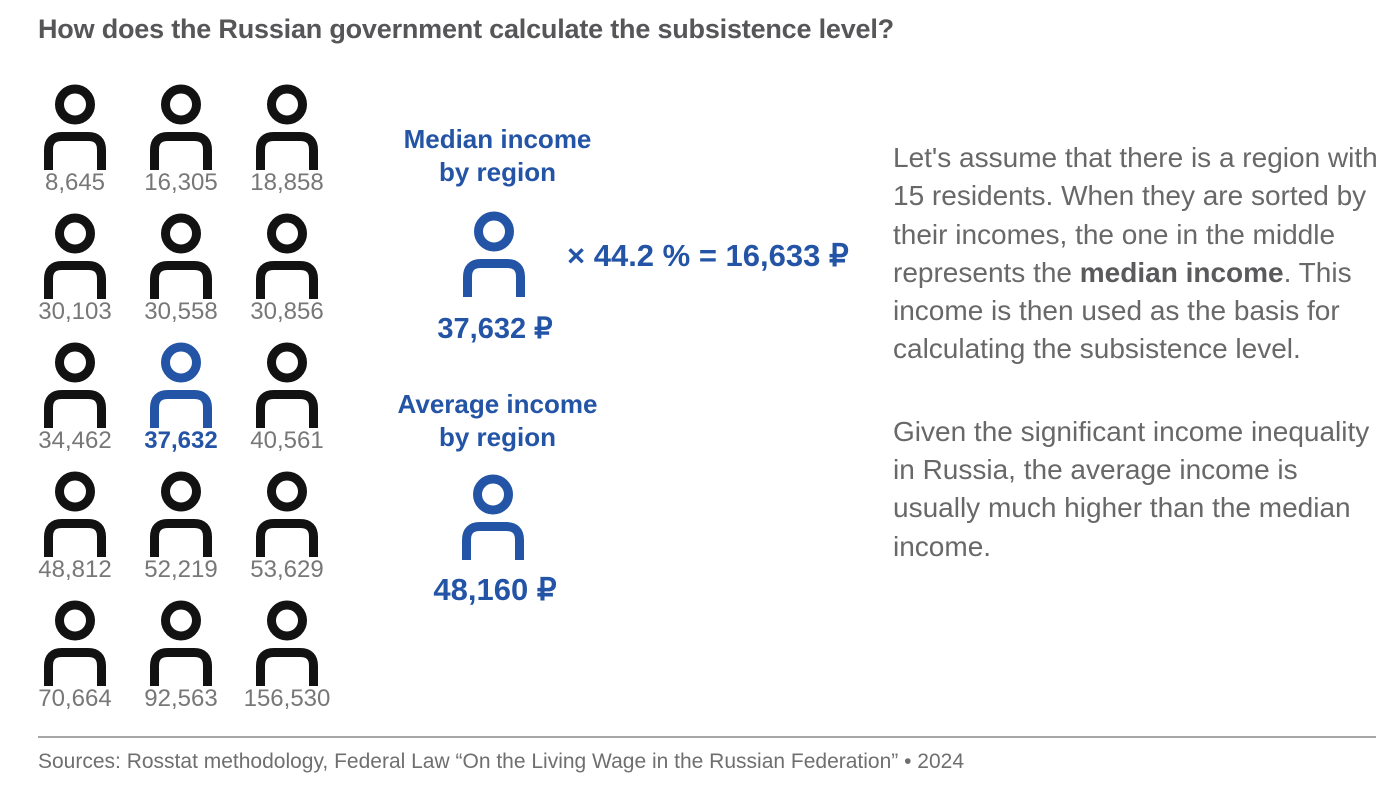 The width and height of the screenshot is (1400, 790). What do you see at coordinates (497, 437) in the screenshot?
I see `average-heading-line2: by region` at bounding box center [497, 437].